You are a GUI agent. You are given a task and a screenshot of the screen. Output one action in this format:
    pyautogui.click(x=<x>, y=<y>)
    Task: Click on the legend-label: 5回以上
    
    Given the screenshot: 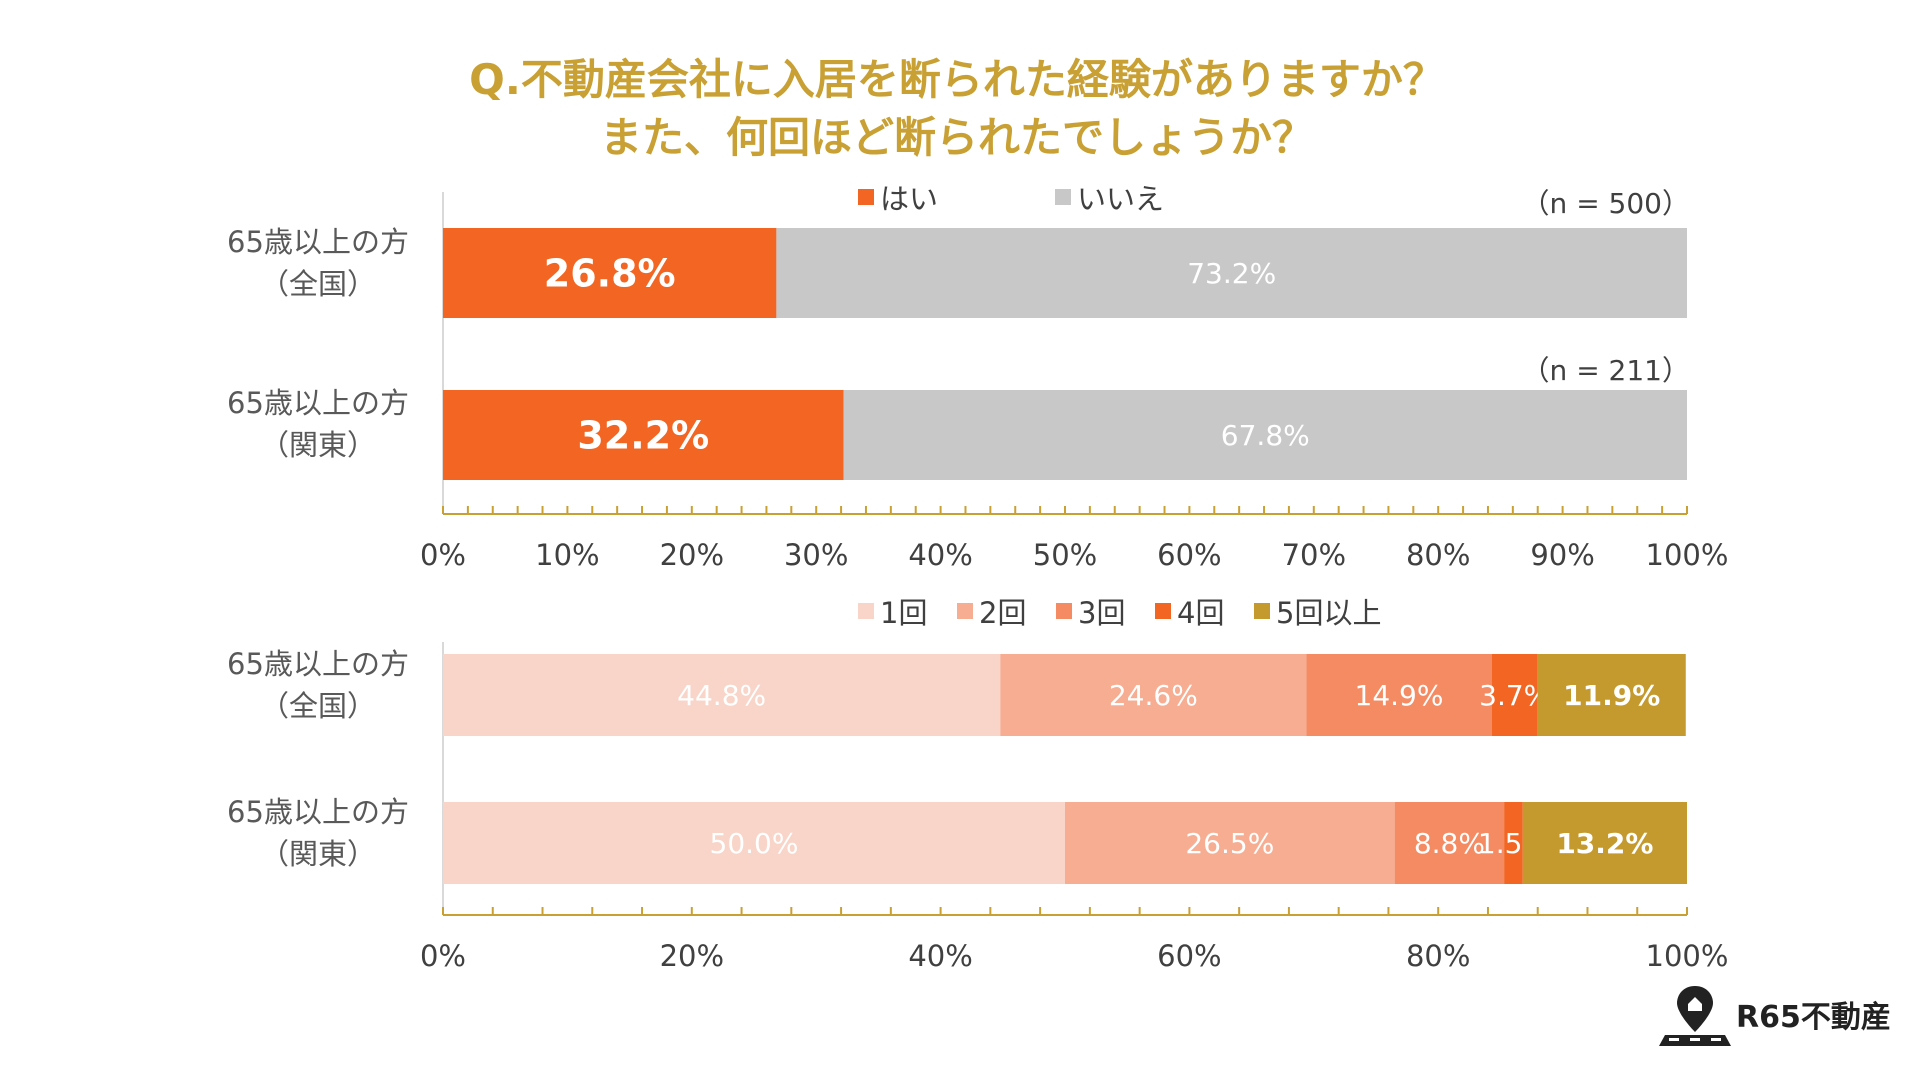 What is the action you would take?
    pyautogui.click(x=1328, y=613)
    